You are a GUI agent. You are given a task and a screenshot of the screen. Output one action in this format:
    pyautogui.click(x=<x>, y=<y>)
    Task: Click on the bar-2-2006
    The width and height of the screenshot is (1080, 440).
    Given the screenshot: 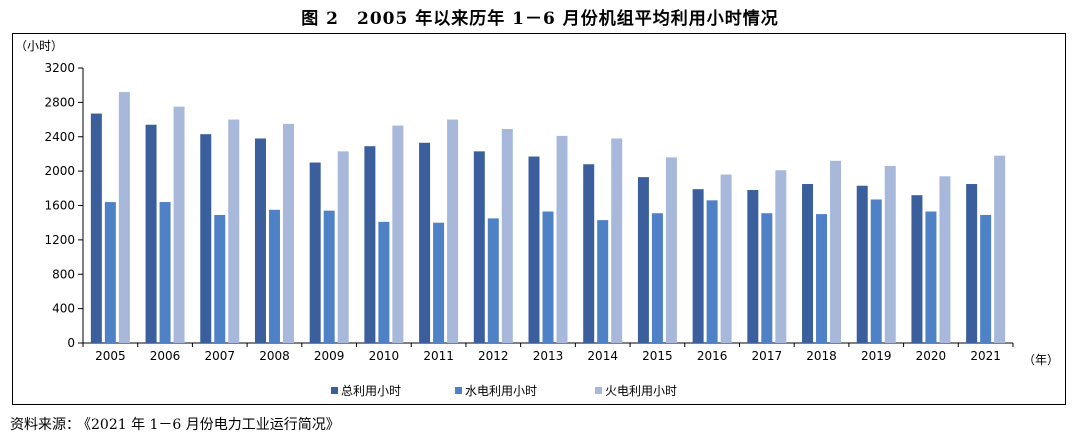 What is the action you would take?
    pyautogui.click(x=165, y=272)
    